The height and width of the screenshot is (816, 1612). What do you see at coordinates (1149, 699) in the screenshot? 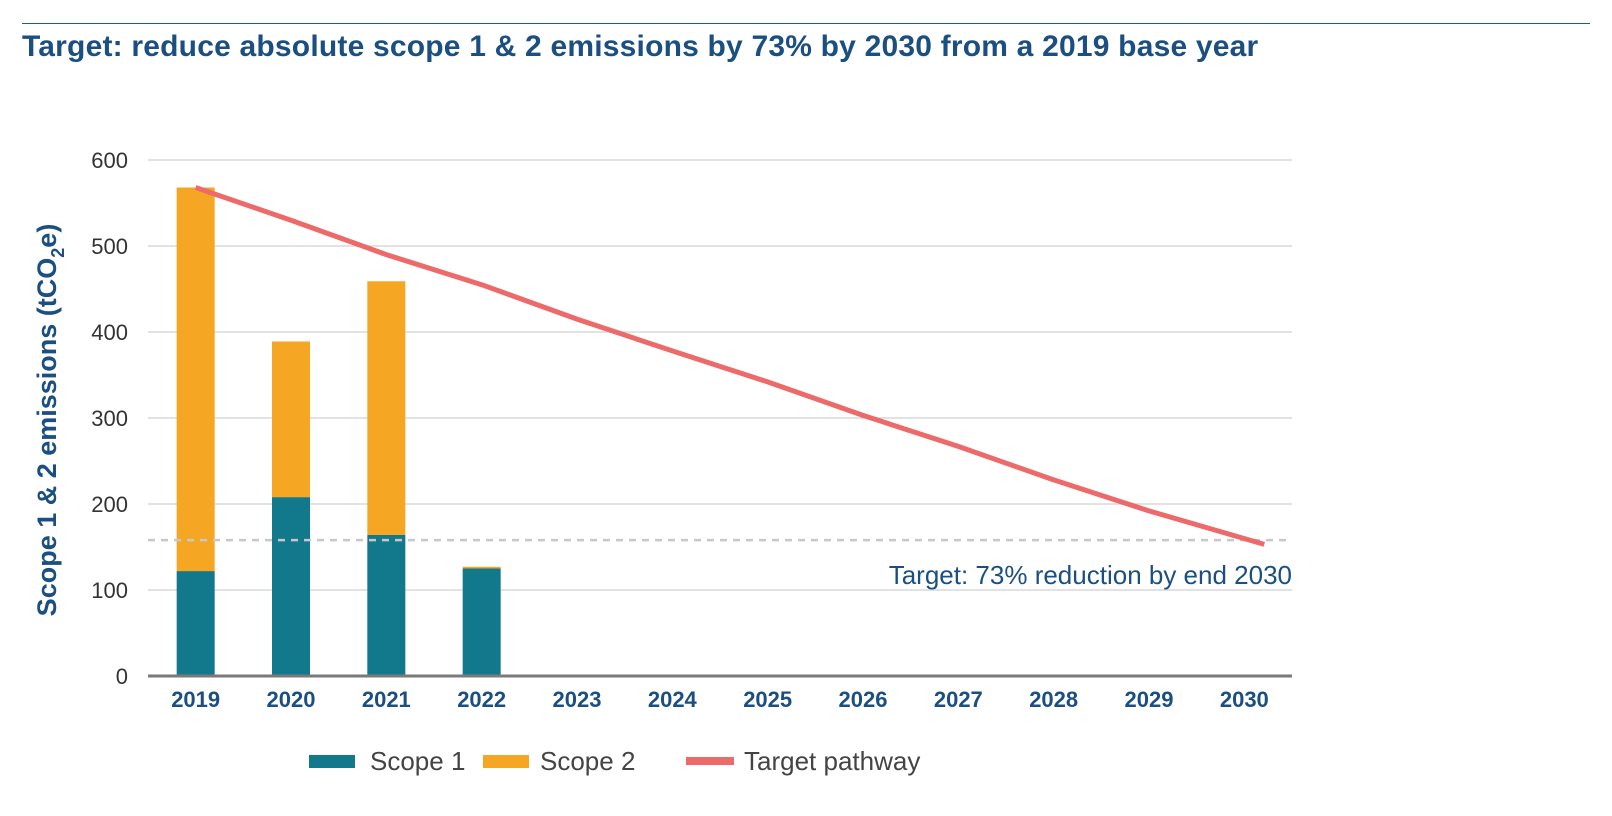
I see `x-tick-label-2029: 2029` at bounding box center [1149, 699].